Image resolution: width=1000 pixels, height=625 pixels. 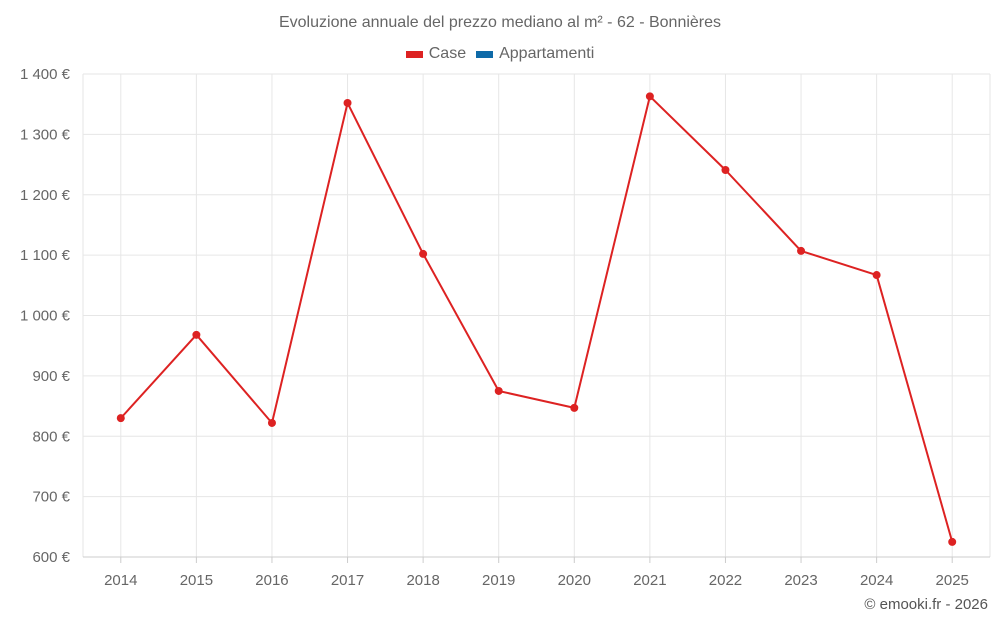 I want to click on y-tick-label: 600 €, so click(x=51, y=557).